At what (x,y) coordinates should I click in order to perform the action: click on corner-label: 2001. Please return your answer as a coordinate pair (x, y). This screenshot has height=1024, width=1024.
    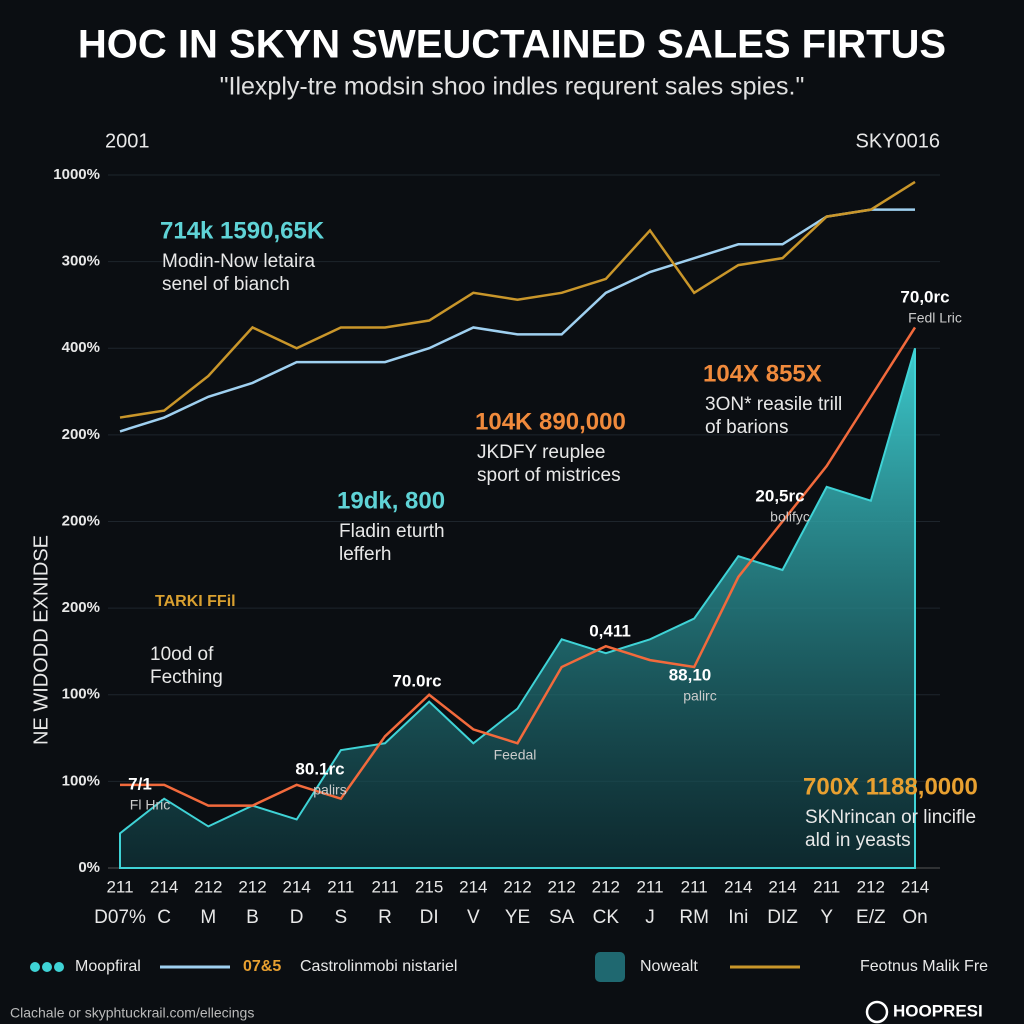
    Looking at the image, I should click on (127, 141).